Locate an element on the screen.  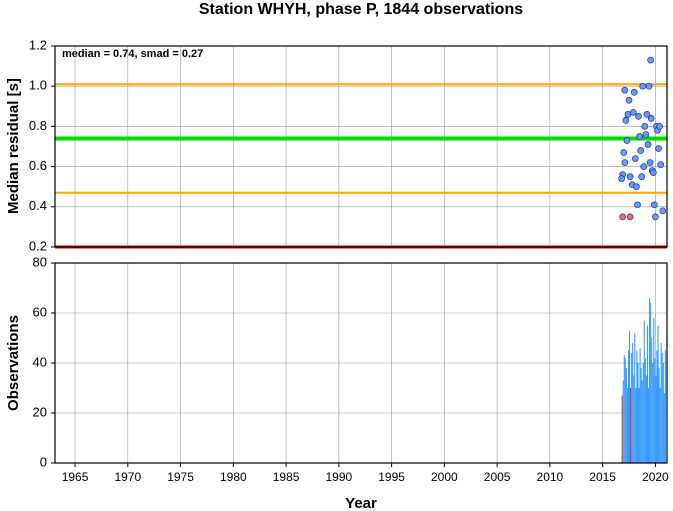
y-tick-label: 0.4 is located at coordinates (38, 205).